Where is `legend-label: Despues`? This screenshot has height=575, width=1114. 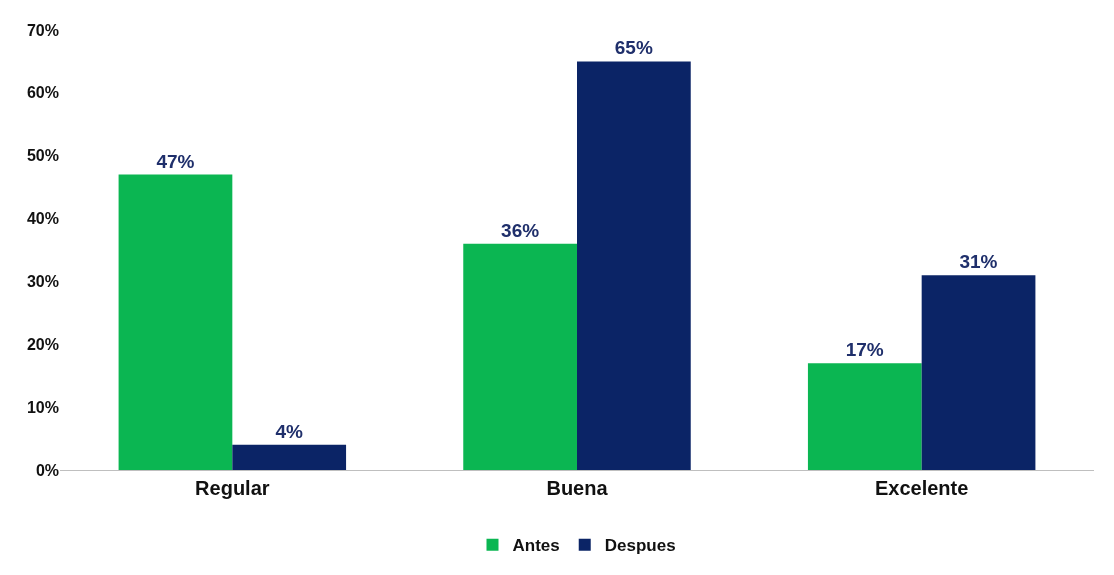 legend-label: Despues is located at coordinates (640, 546).